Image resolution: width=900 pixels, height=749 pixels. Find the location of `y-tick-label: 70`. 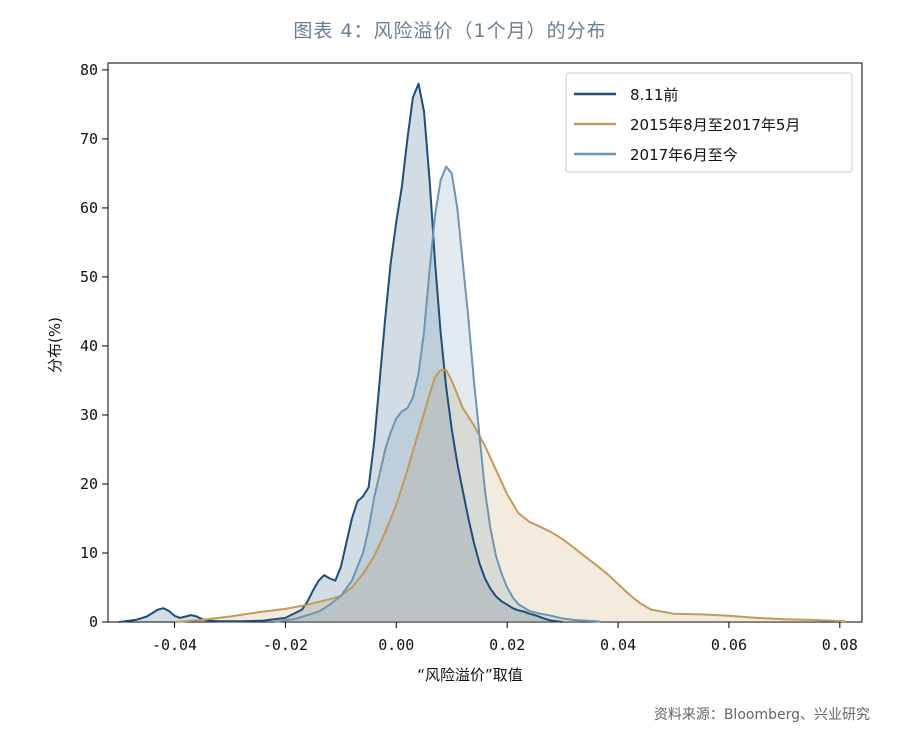

y-tick-label: 70 is located at coordinates (89, 139).